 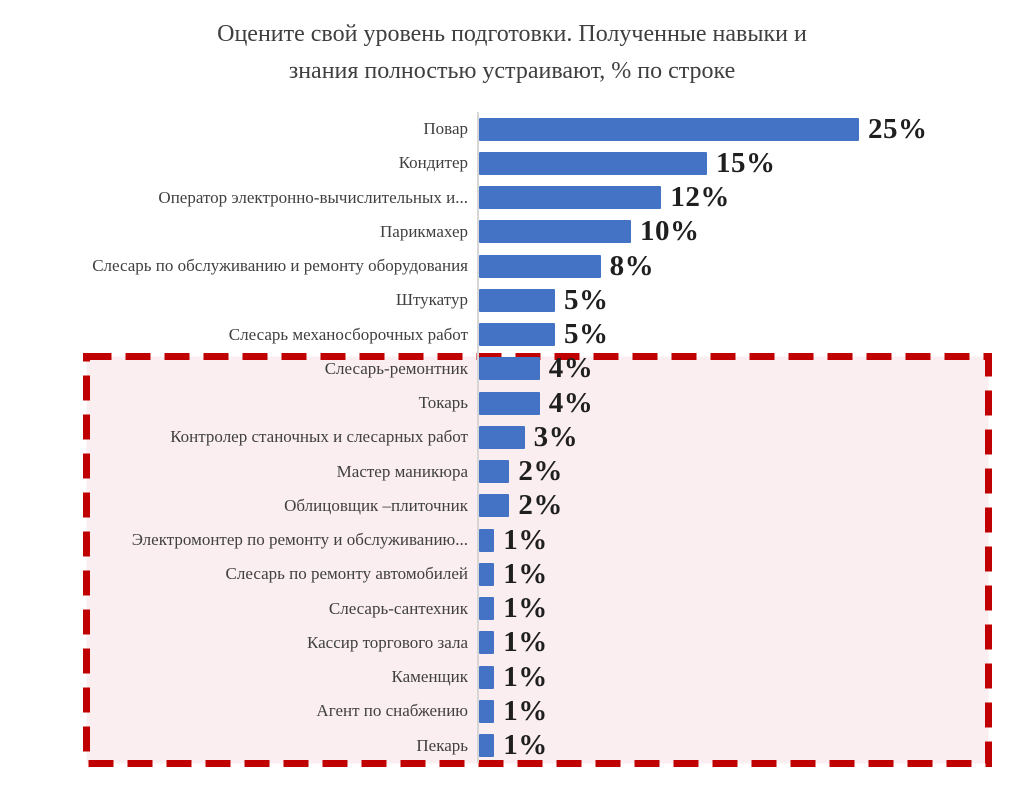 I want to click on bar-row: Слесарь-сантехник 1%, so click(x=512, y=609).